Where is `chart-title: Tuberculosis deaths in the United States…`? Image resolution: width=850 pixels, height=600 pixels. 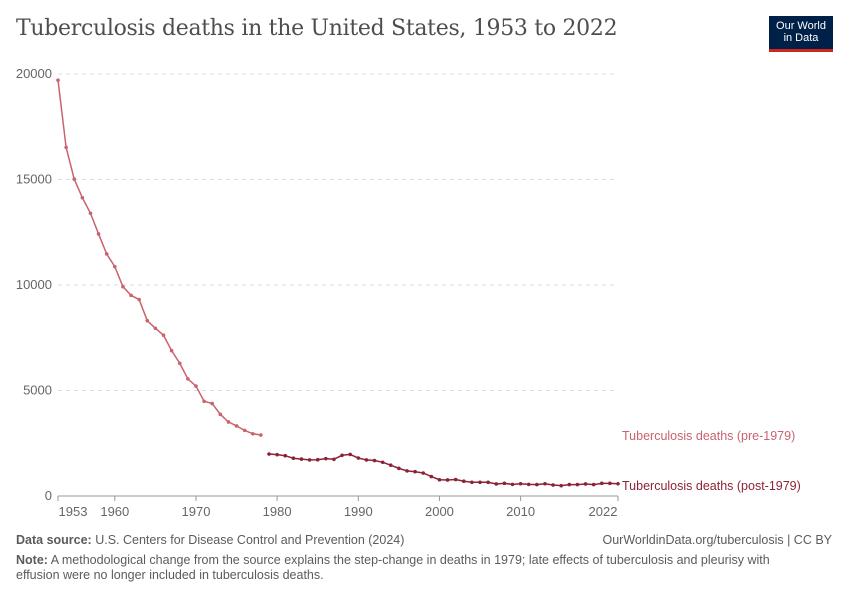
chart-title: Tuberculosis deaths in the United States… is located at coordinates (317, 28).